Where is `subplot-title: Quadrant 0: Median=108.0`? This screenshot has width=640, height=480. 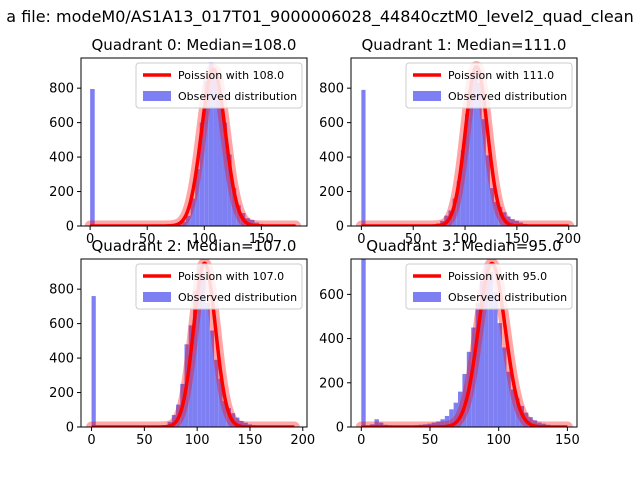 subplot-title: Quadrant 0: Median=108.0 is located at coordinates (194, 45).